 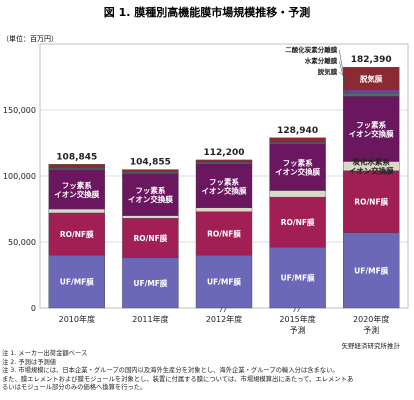 I want to click on y-tick-label: 100,000, so click(x=19, y=176).